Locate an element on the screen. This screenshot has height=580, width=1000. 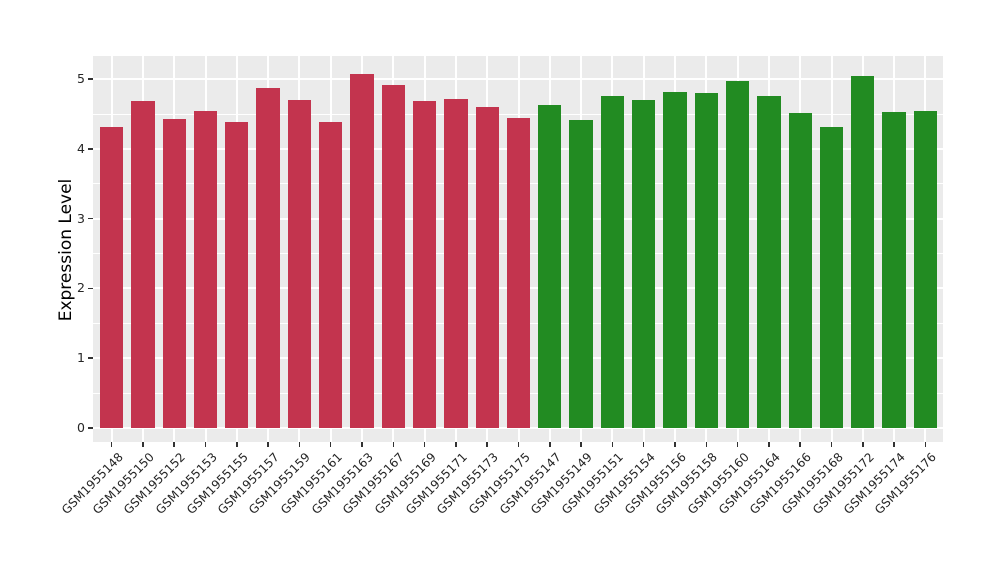
x-tick-mark-GSM1955166 is located at coordinates (800, 444).